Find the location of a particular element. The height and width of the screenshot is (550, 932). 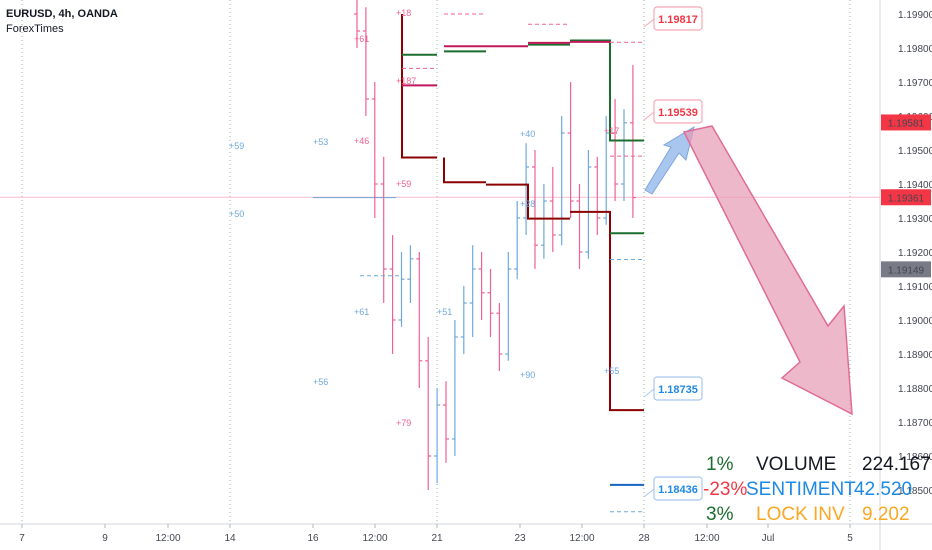

x-tick-label: 23 is located at coordinates (520, 538).